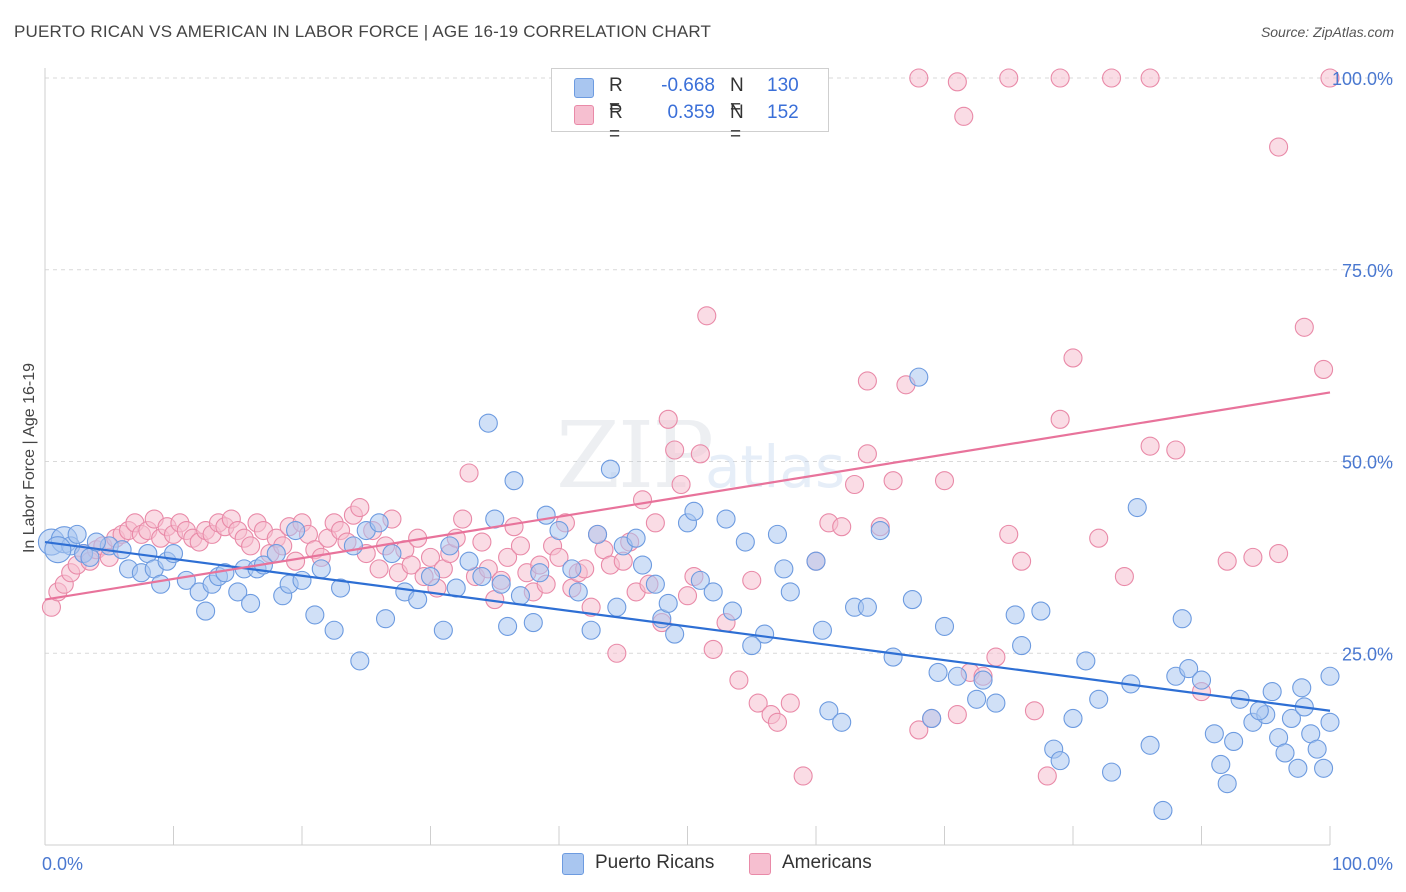  Describe the element at coordinates (584, 115) in the screenshot. I see `legend-swatch-americans` at that location.